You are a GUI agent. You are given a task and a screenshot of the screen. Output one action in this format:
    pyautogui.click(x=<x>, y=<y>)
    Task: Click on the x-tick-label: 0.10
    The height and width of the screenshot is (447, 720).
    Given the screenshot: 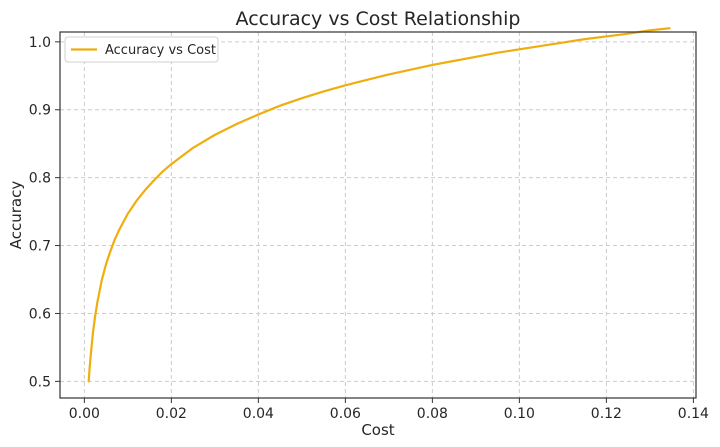 What is the action you would take?
    pyautogui.click(x=519, y=414)
    